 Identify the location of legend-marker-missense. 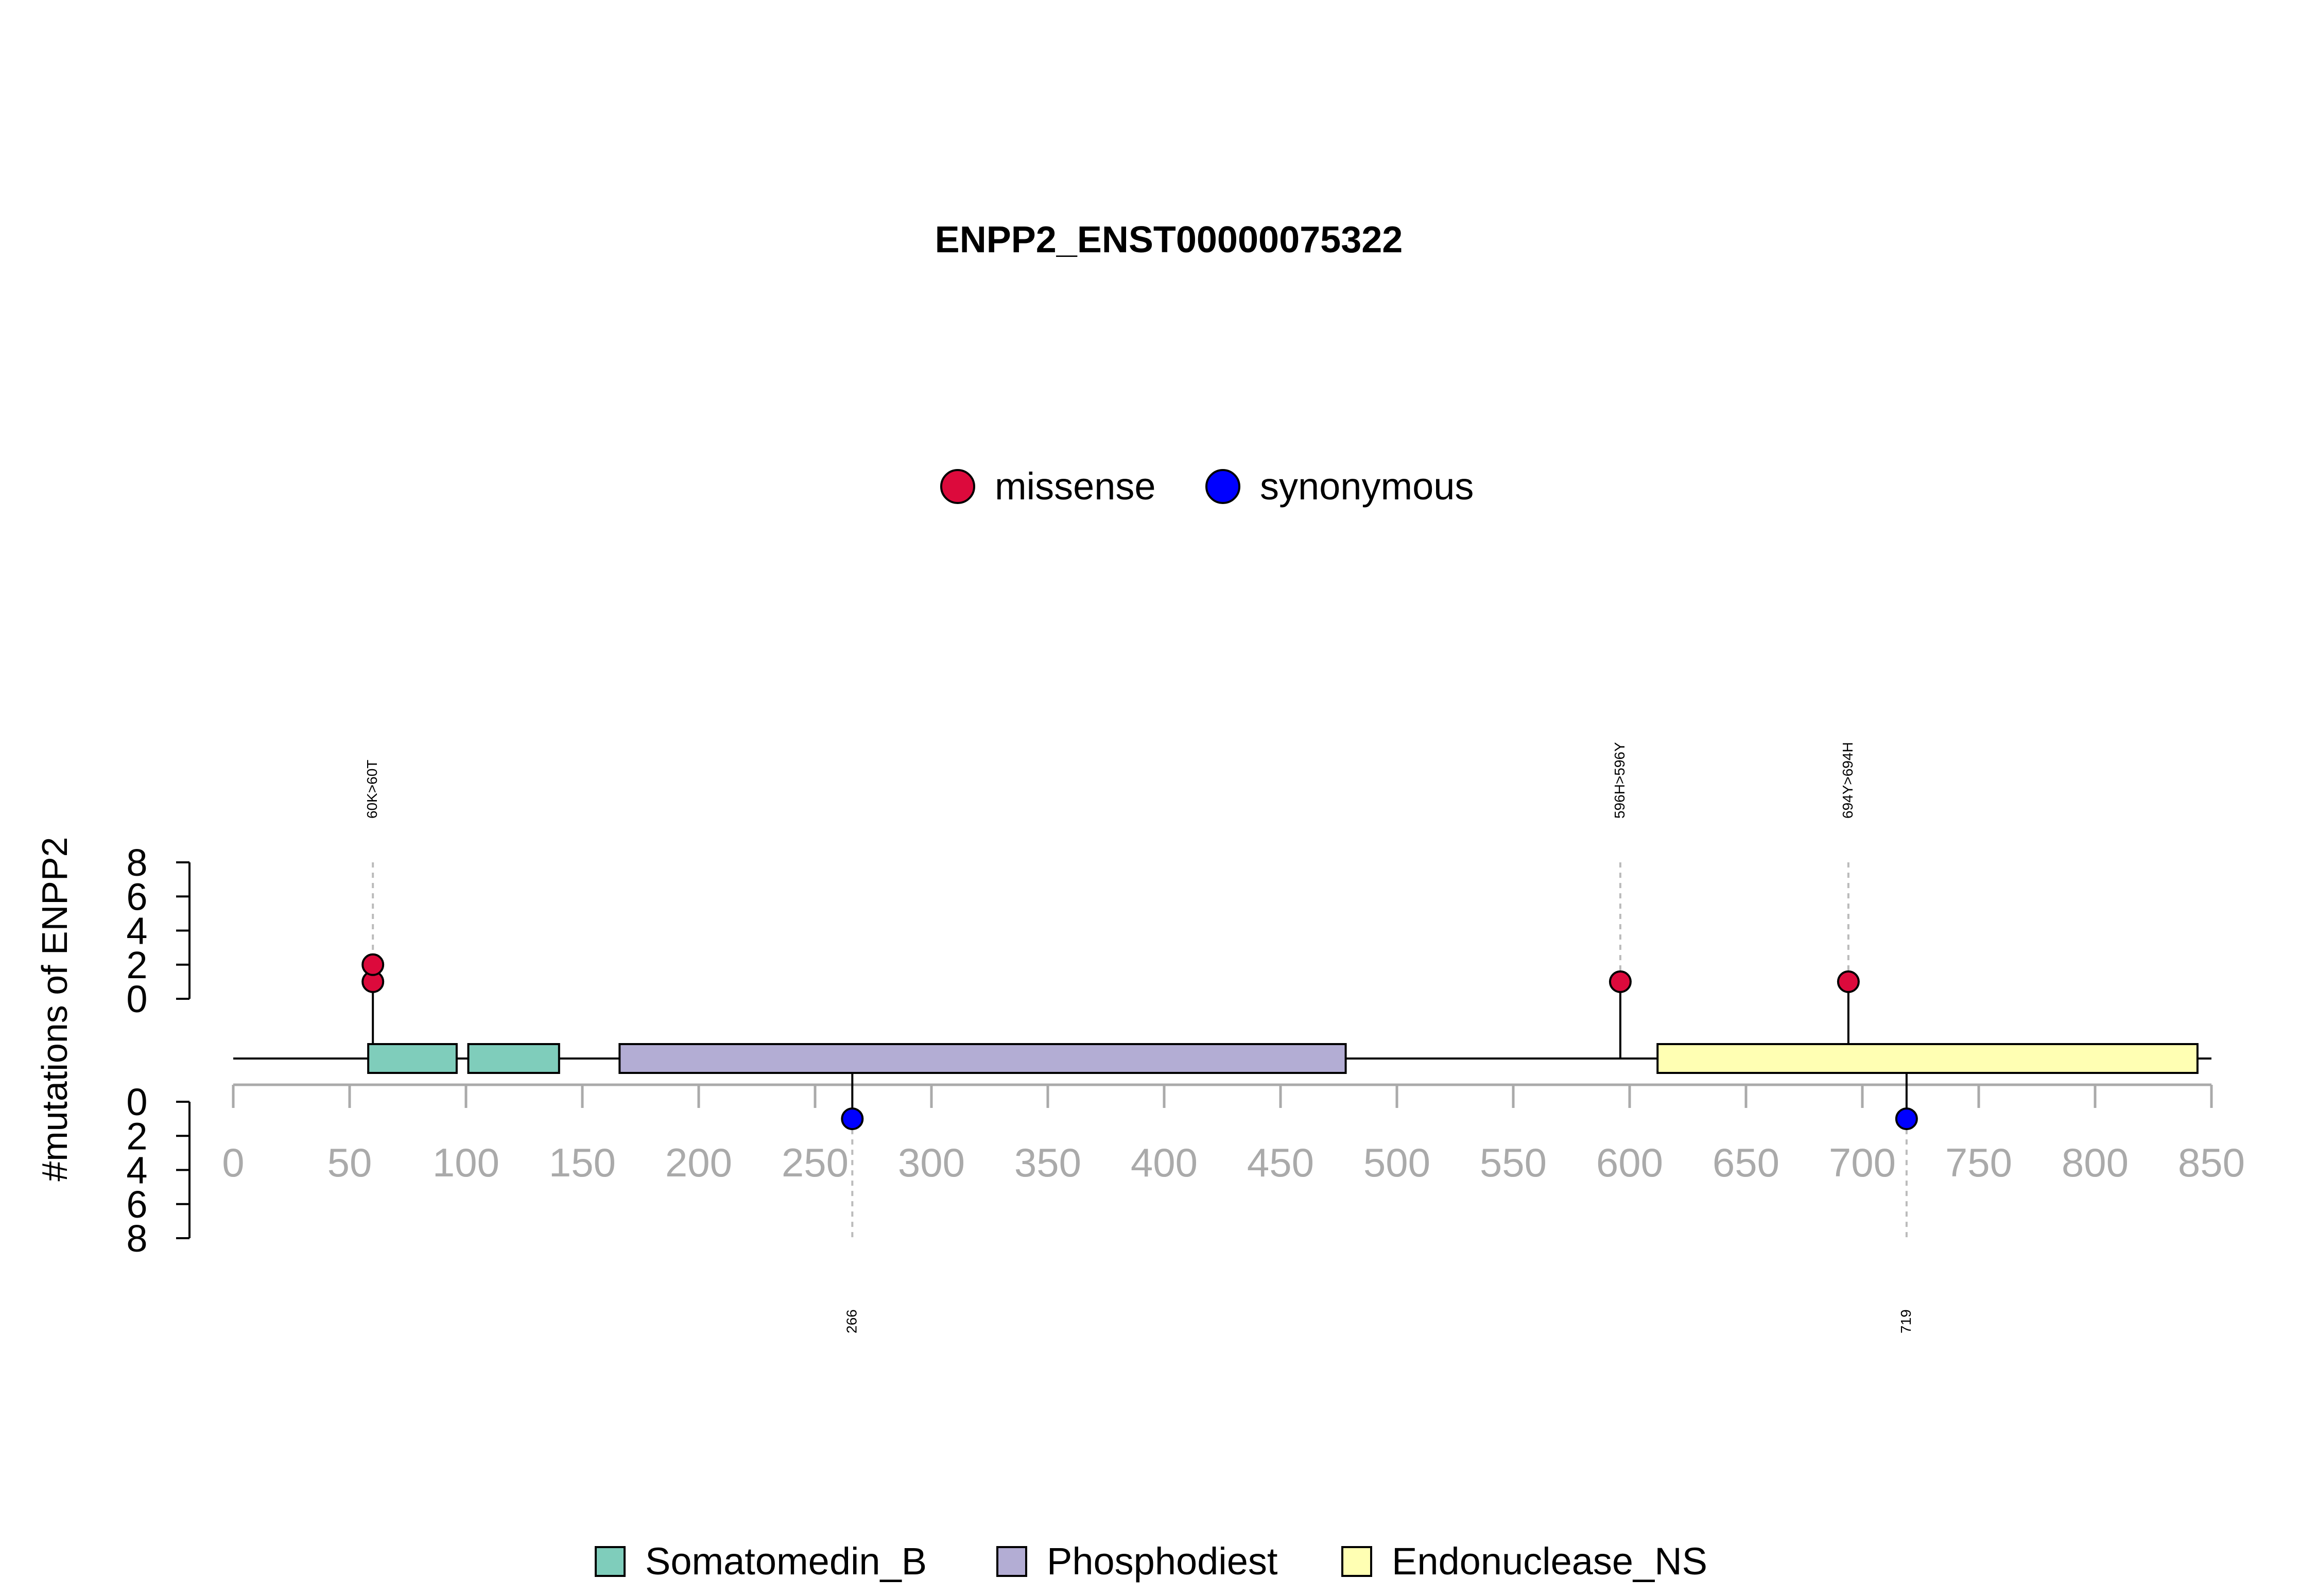
(957, 486).